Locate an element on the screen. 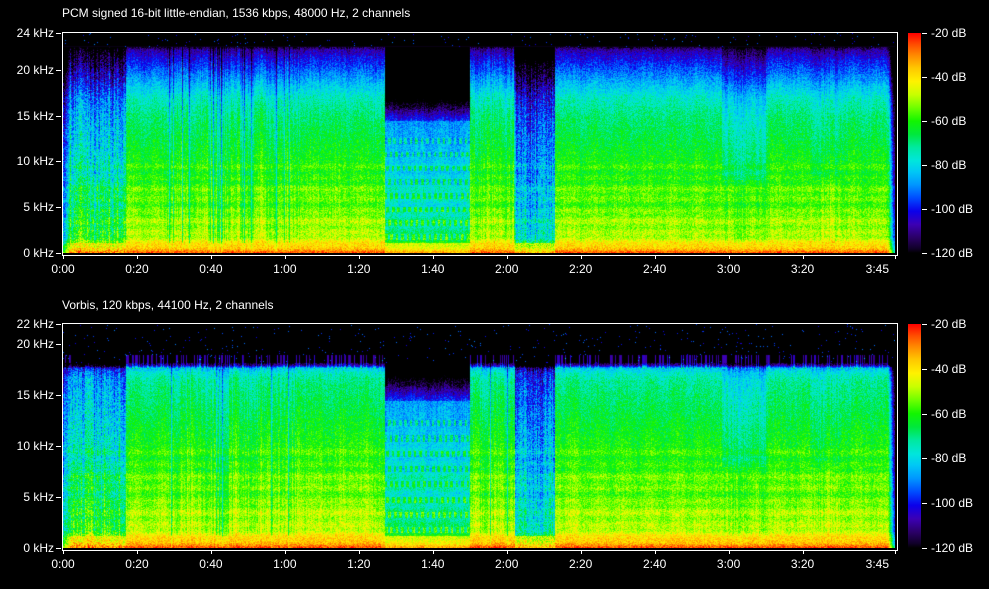 This screenshot has height=589, width=989. chart-title: Vorbis, 120 kbps, 44100 Hz, 2 channels is located at coordinates (168, 305).